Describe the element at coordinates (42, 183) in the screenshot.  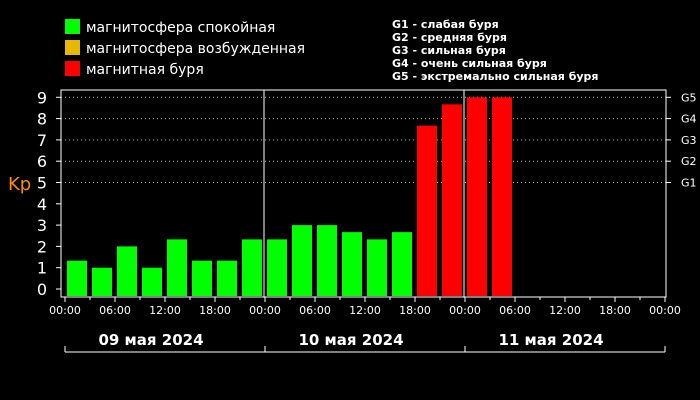
I see `y-tick-label: 5` at that location.